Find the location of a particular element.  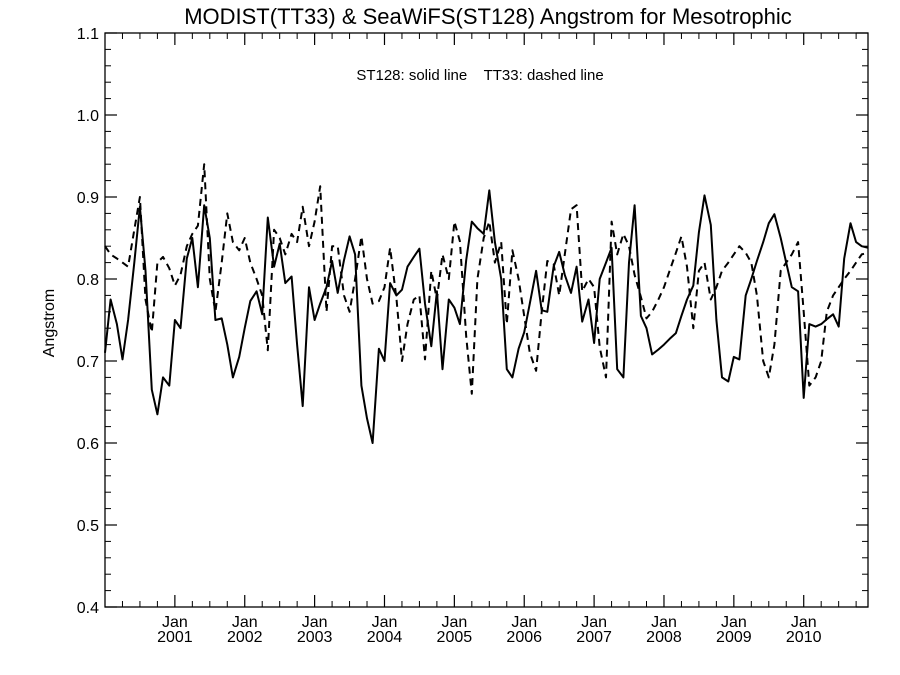

y-tick-label: 0.6 is located at coordinates (88, 444).